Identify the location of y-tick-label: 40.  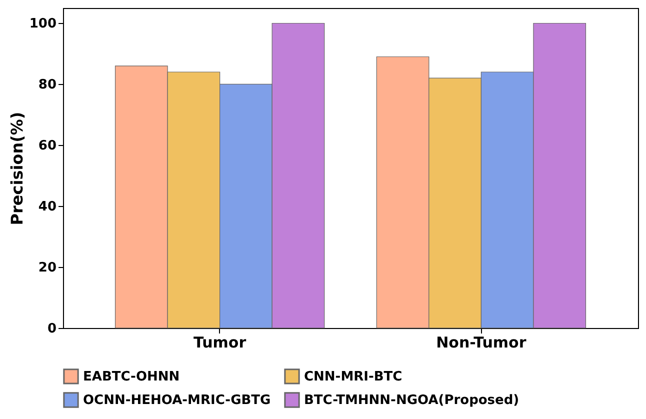
(47, 207).